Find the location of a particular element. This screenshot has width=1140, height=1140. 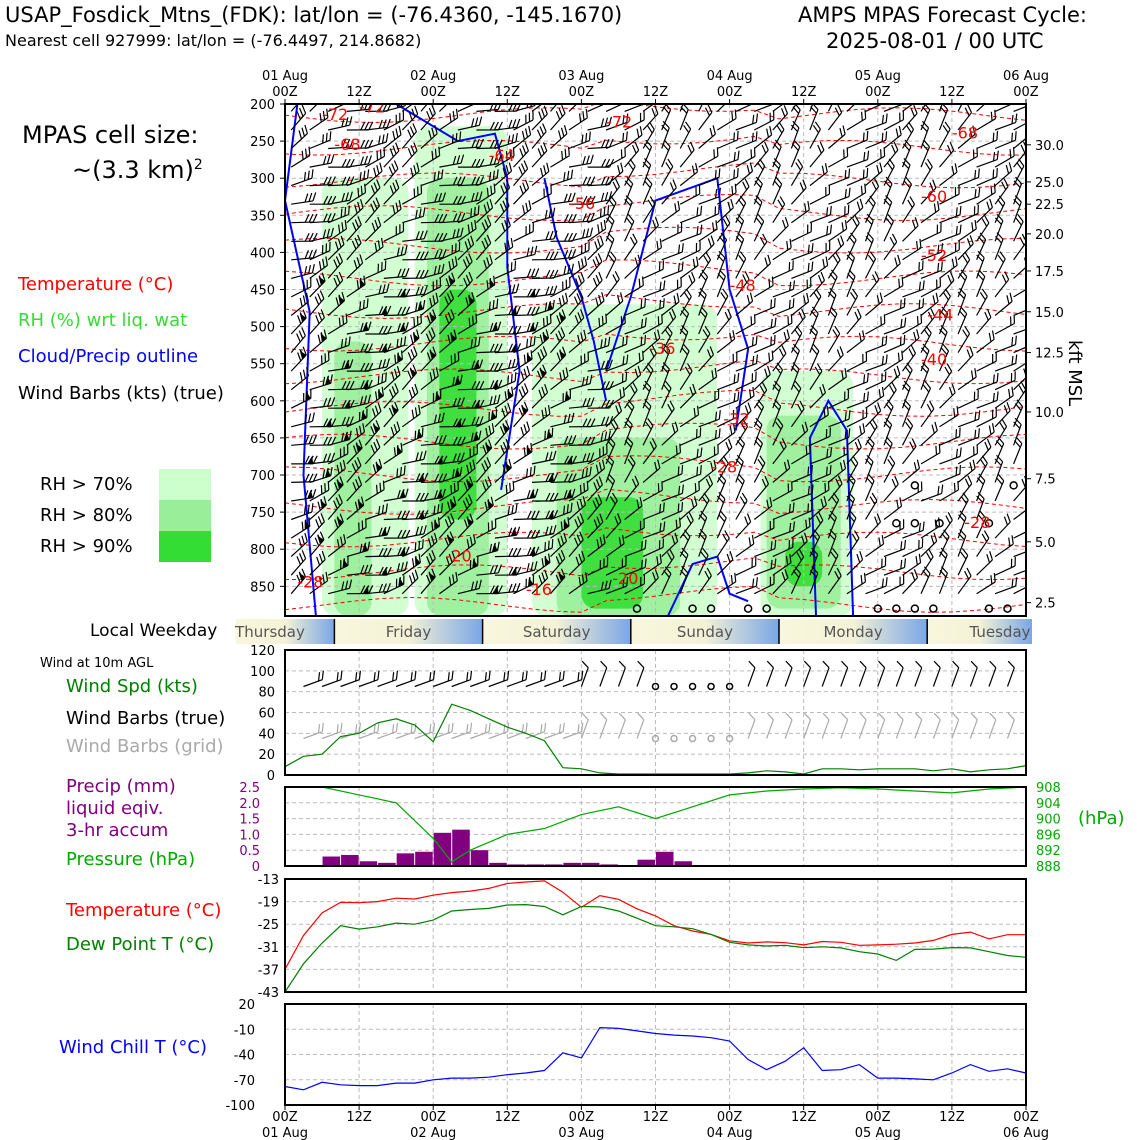

kft-tick-label: 5.0 is located at coordinates (1045, 543).